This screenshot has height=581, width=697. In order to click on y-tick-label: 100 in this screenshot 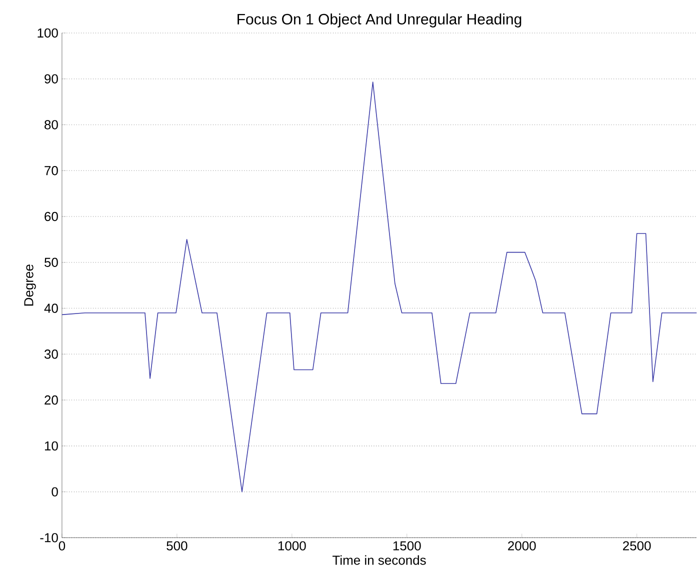, I will do `click(48, 33)`.